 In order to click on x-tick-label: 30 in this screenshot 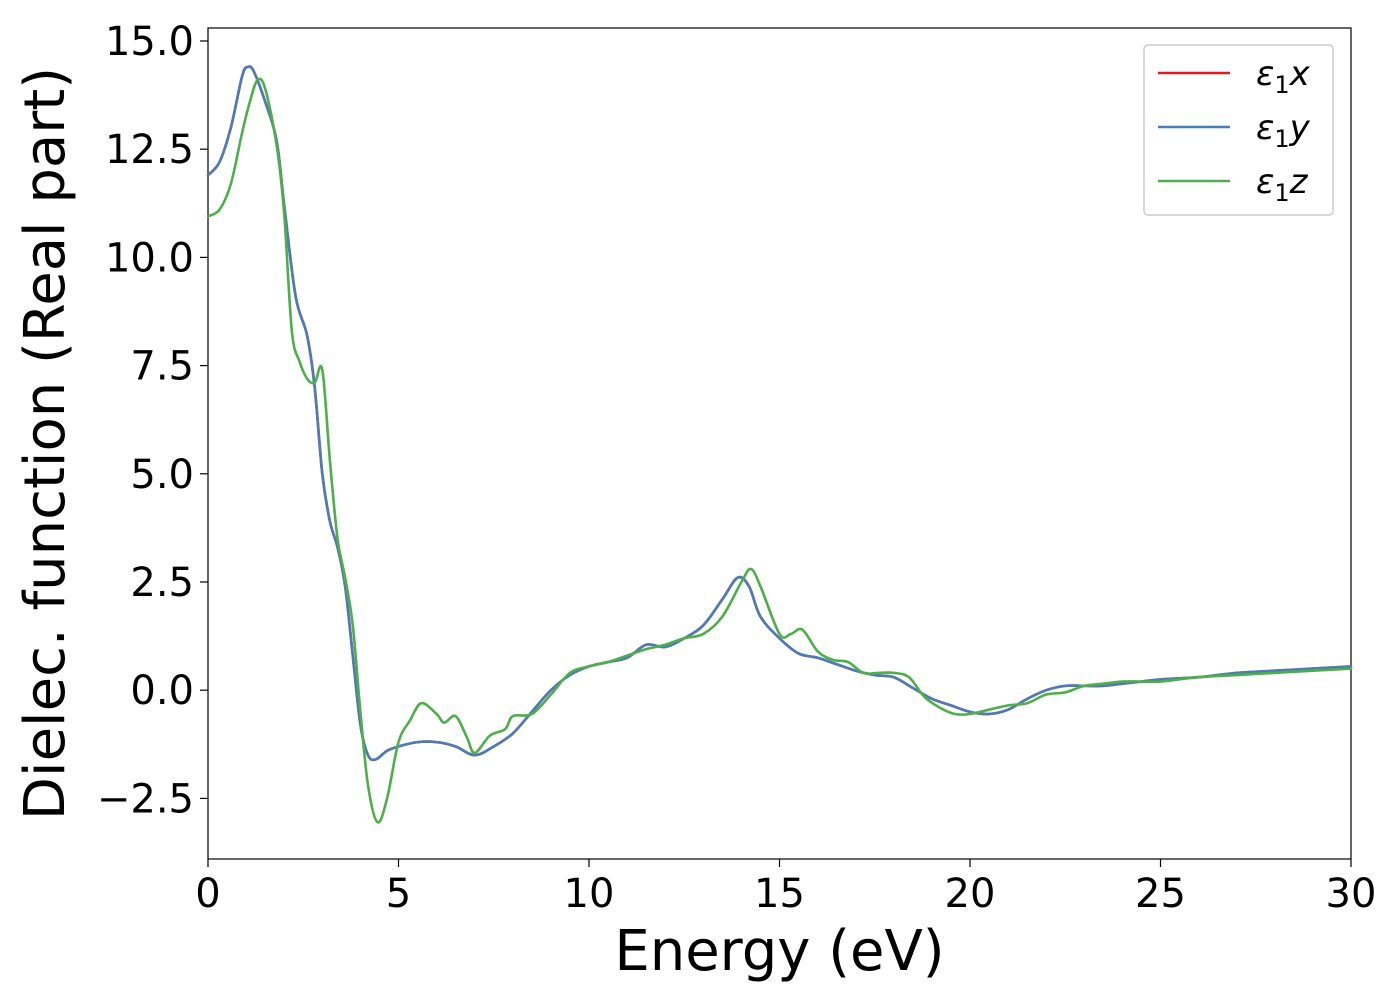, I will do `click(1351, 894)`.